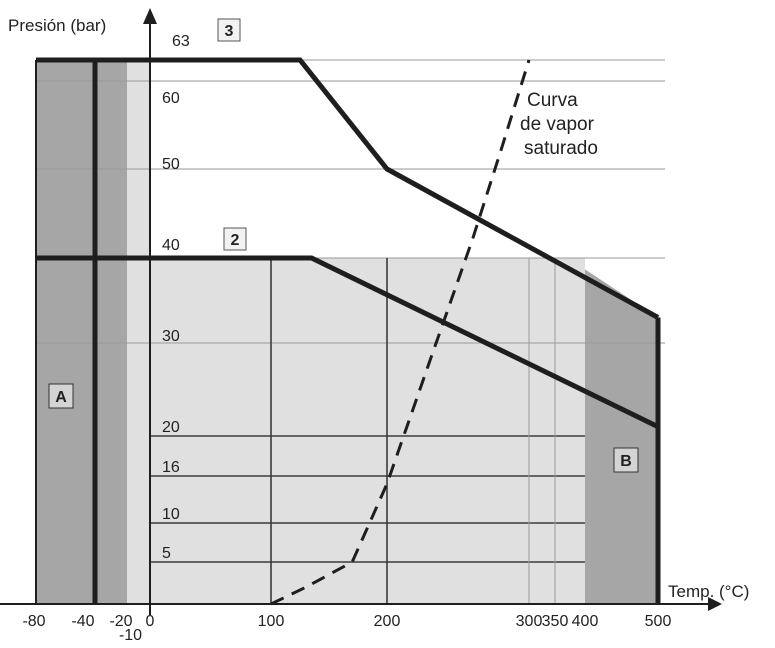 The image size is (775, 648). Describe the element at coordinates (171, 98) in the screenshot. I see `y-tick-label: 60` at that location.